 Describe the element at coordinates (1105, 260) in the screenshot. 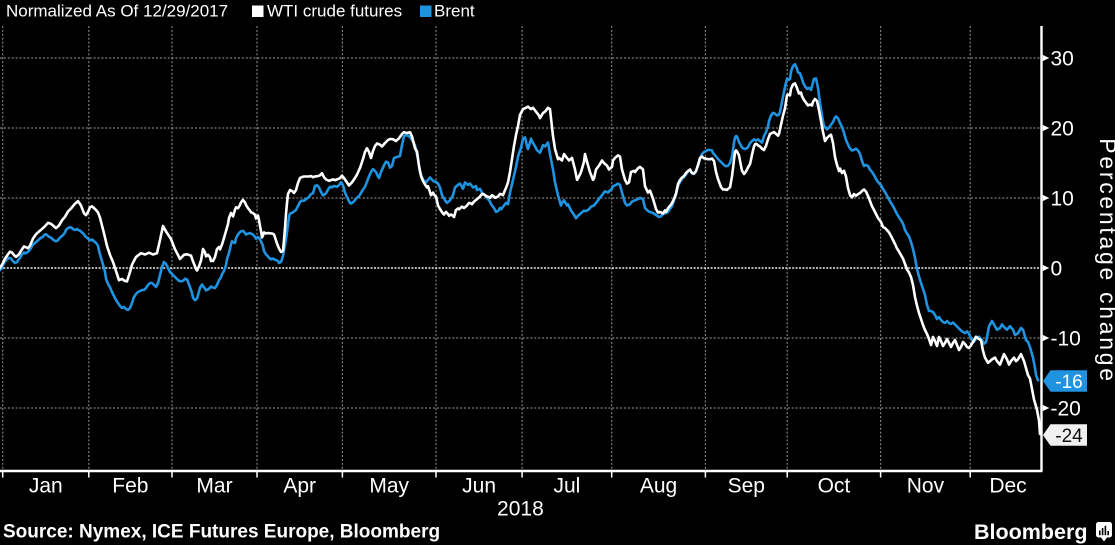

I see `svg-text: Percentage change` at that location.